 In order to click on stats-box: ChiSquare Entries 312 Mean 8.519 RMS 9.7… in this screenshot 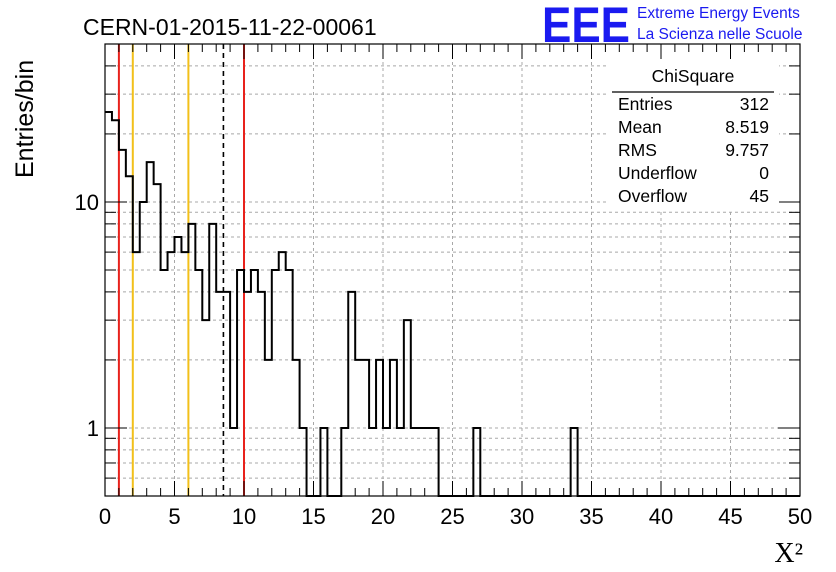, I will do `click(693, 136)`.